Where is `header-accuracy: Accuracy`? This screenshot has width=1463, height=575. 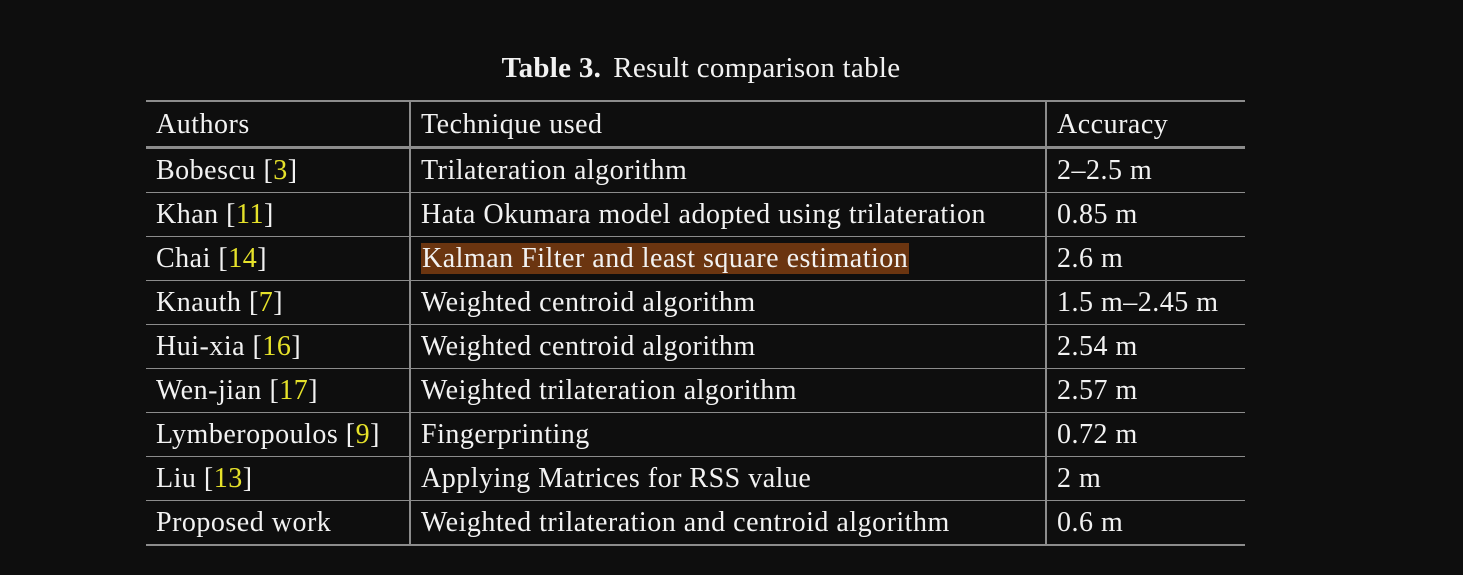 header-accuracy: Accuracy is located at coordinates (1145, 125).